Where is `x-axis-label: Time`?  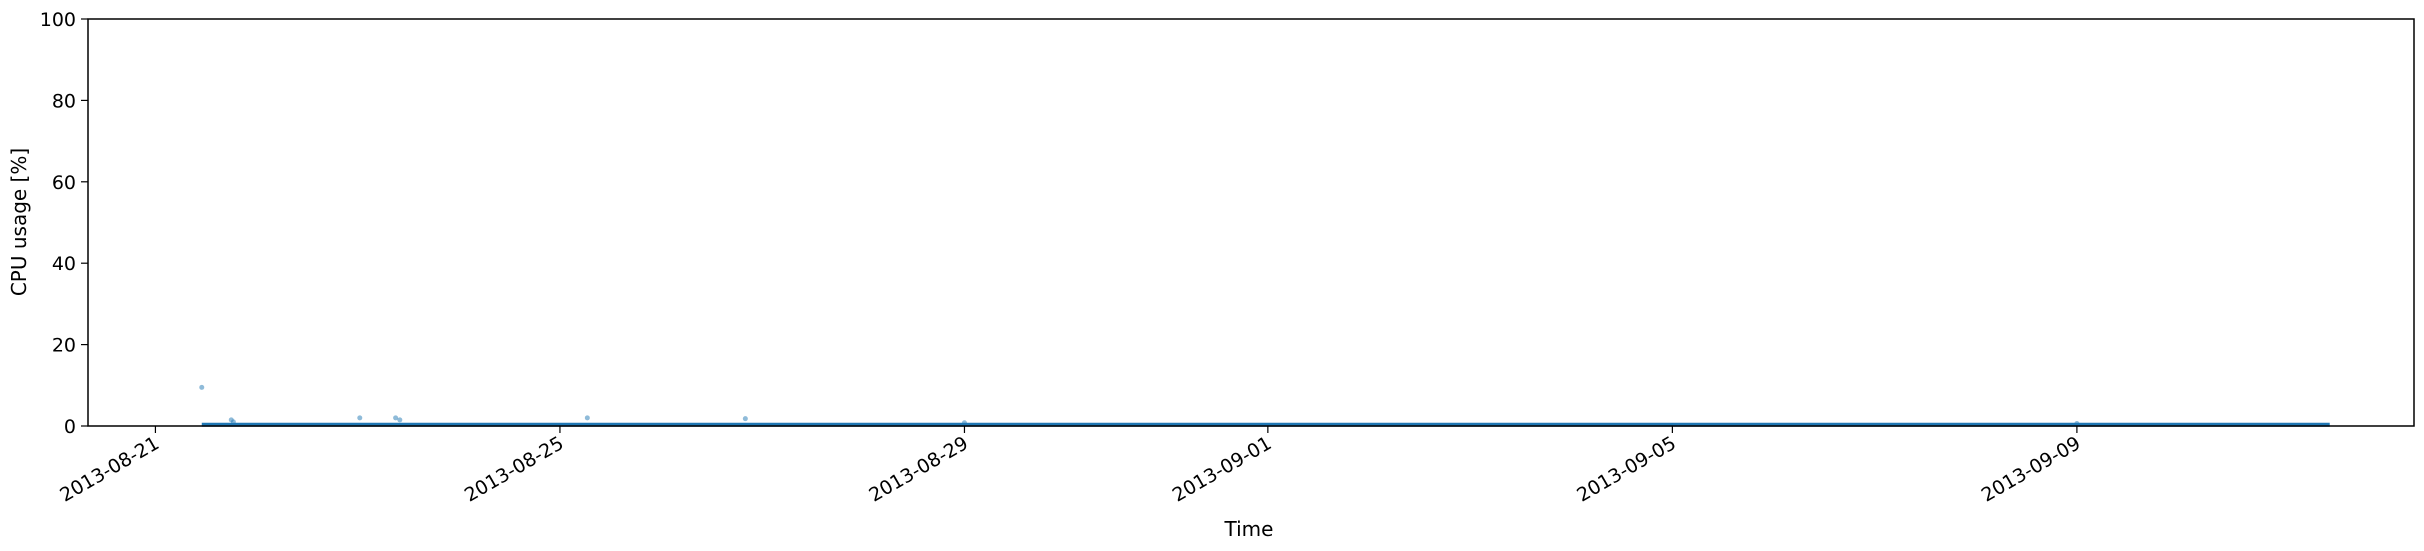
x-axis-label: Time is located at coordinates (1249, 529).